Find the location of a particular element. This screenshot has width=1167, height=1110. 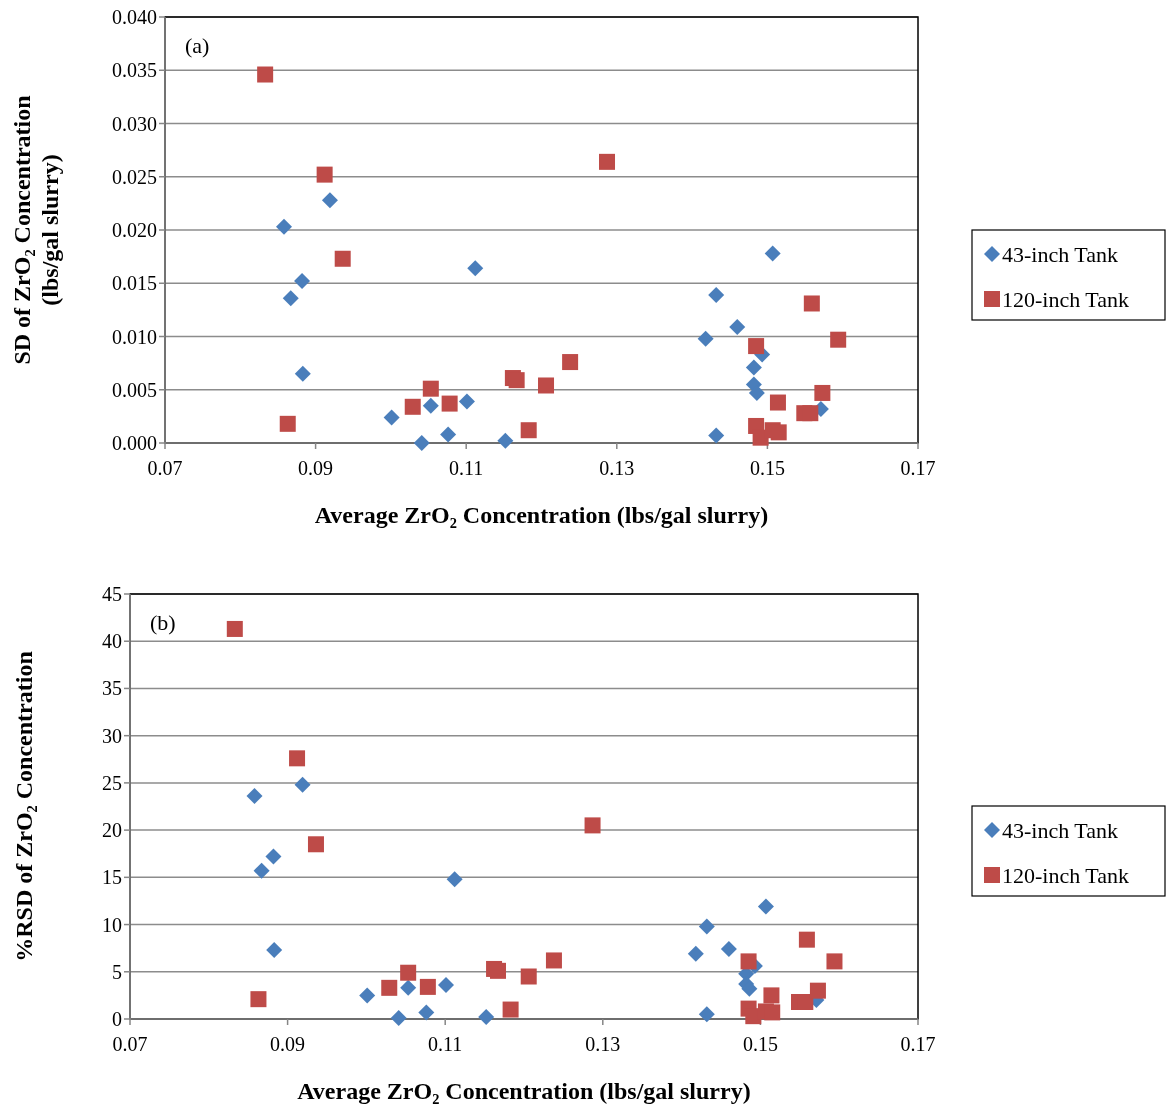

y-tick-label: 20 is located at coordinates (112, 830).